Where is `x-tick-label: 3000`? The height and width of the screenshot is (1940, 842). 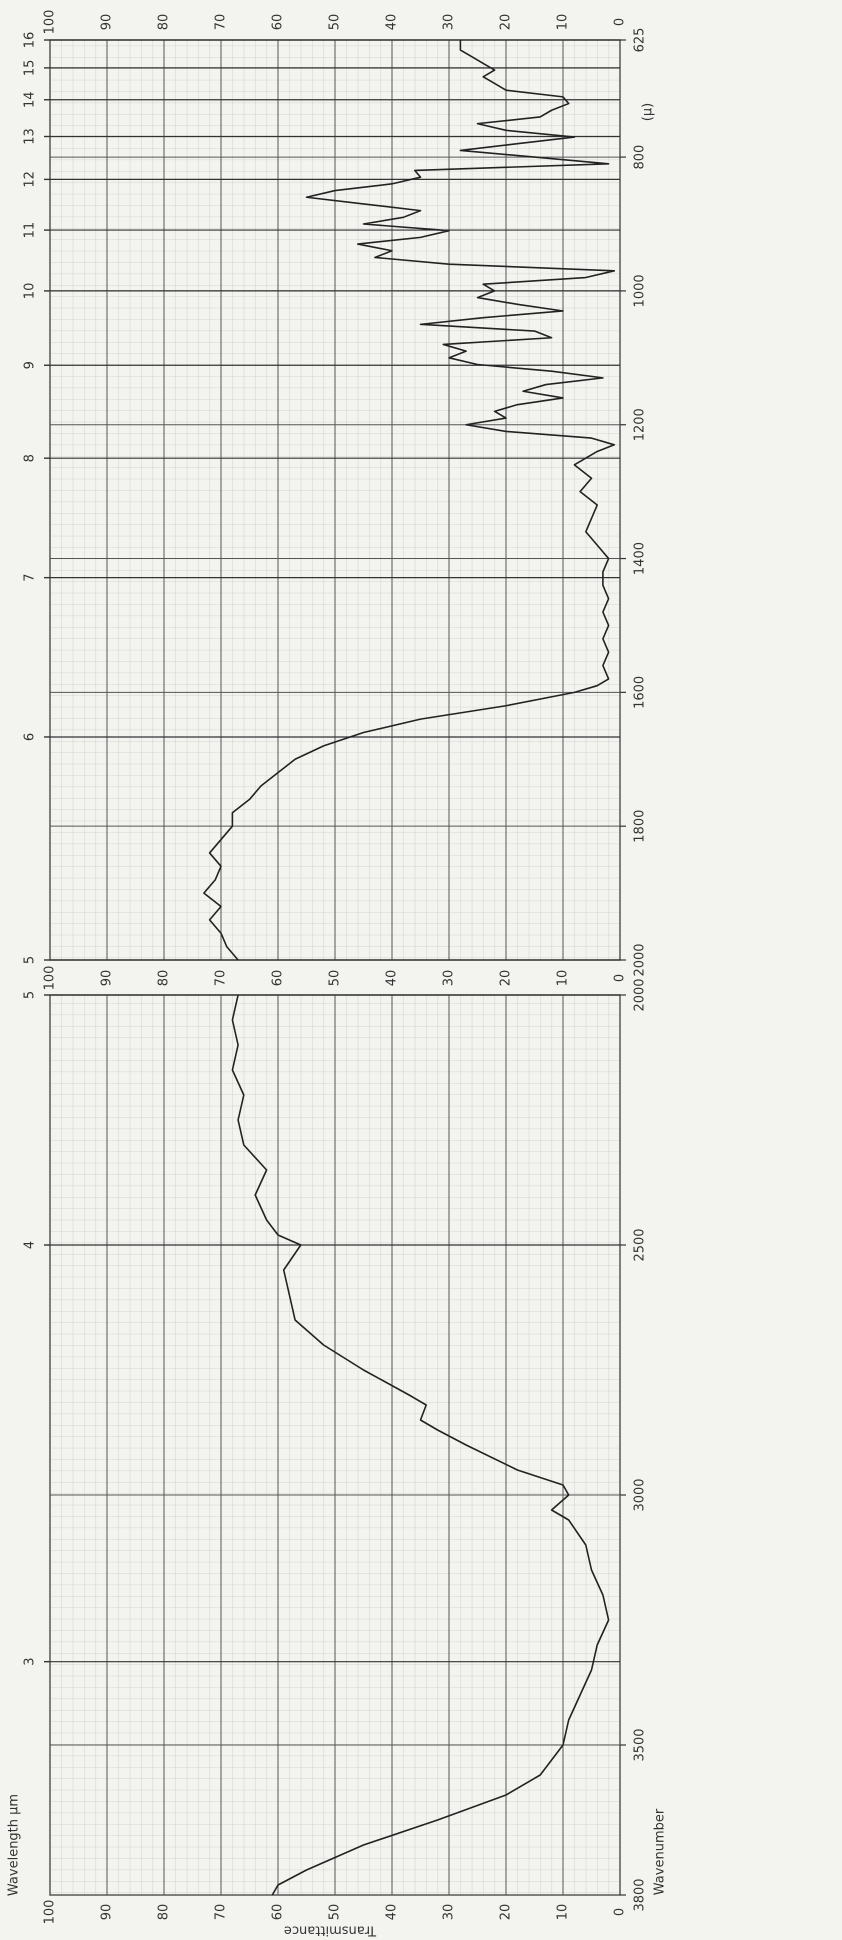 x-tick-label: 3000 is located at coordinates (640, 1494).